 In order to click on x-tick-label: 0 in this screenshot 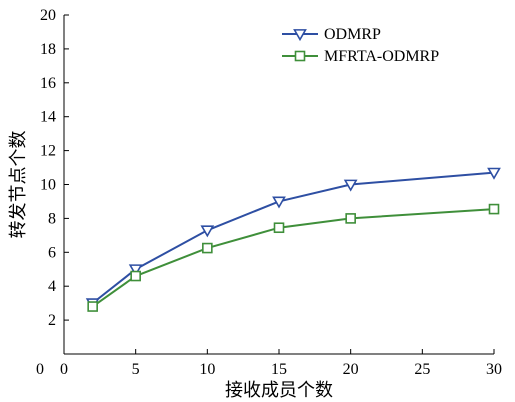, I will do `click(64, 369)`.